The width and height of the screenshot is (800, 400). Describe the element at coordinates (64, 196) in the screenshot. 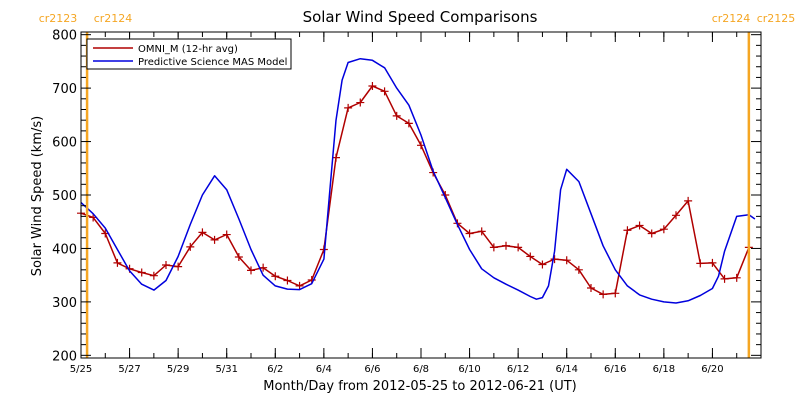

I see `y-tick-label: 500` at that location.